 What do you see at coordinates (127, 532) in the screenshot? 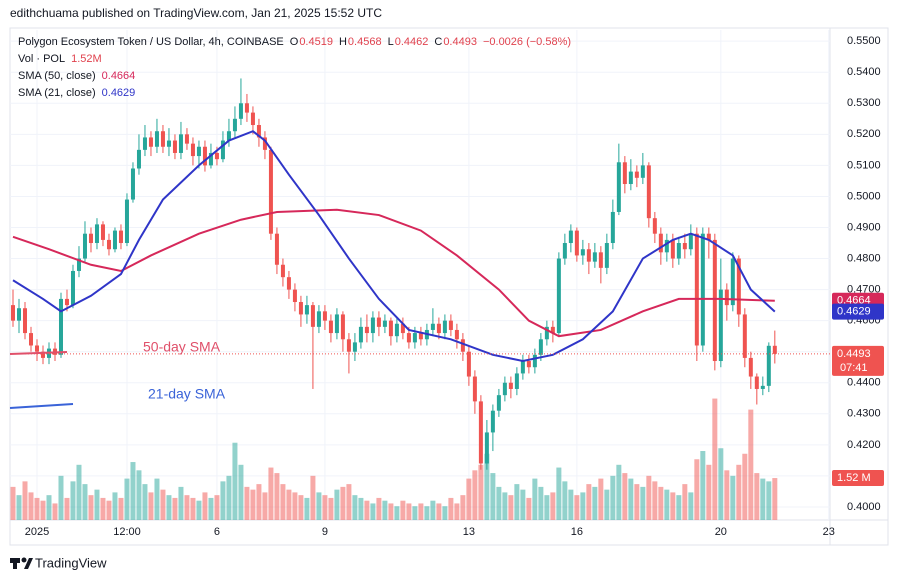
I see `x-tick-label: 12:00` at bounding box center [127, 532].